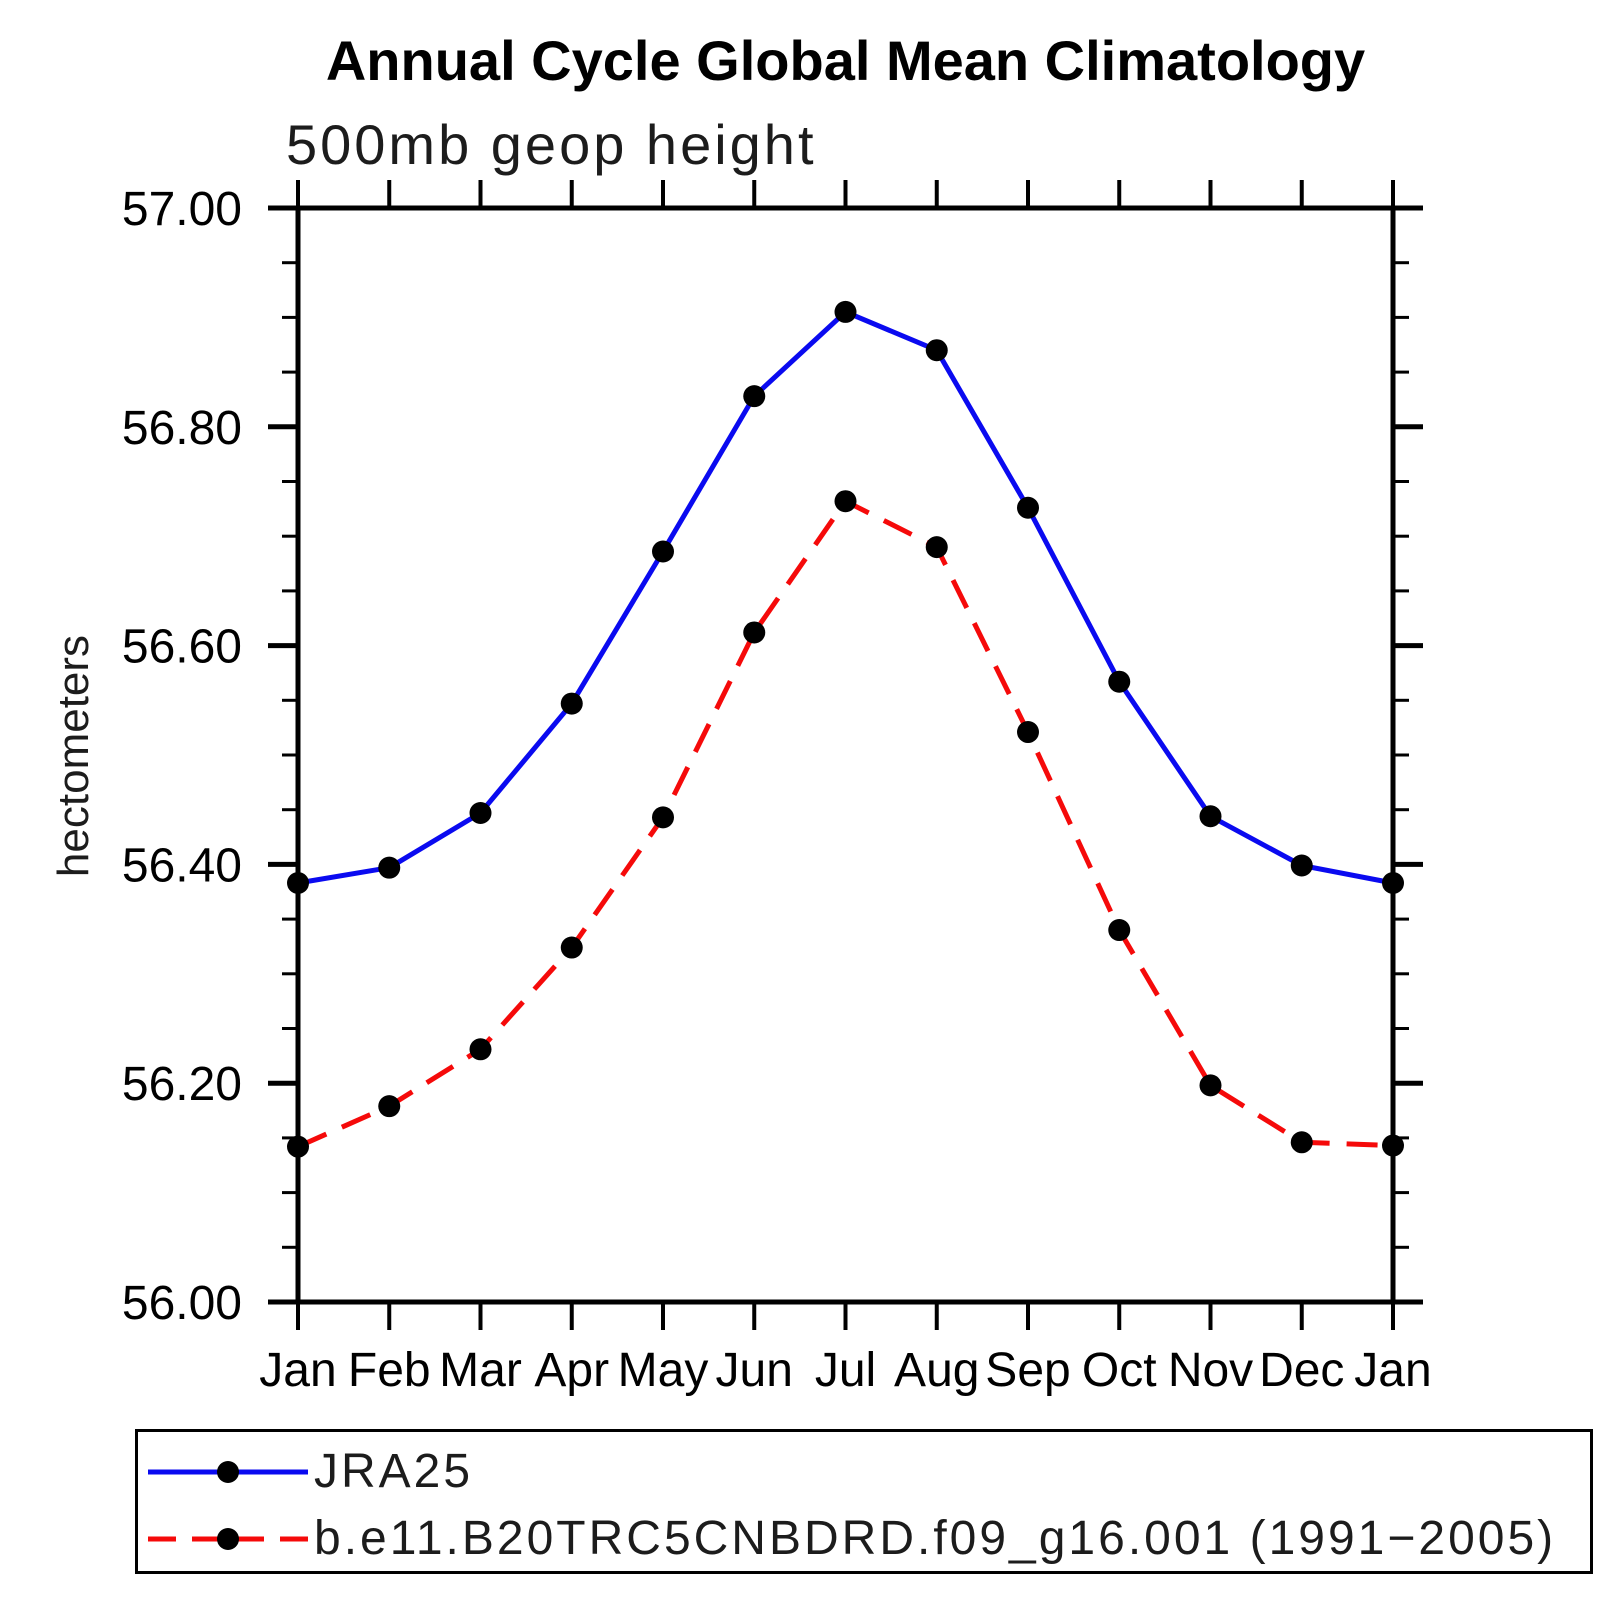 This screenshot has width=1613, height=1613. I want to click on y-tick-label: 56.80, so click(182, 428).